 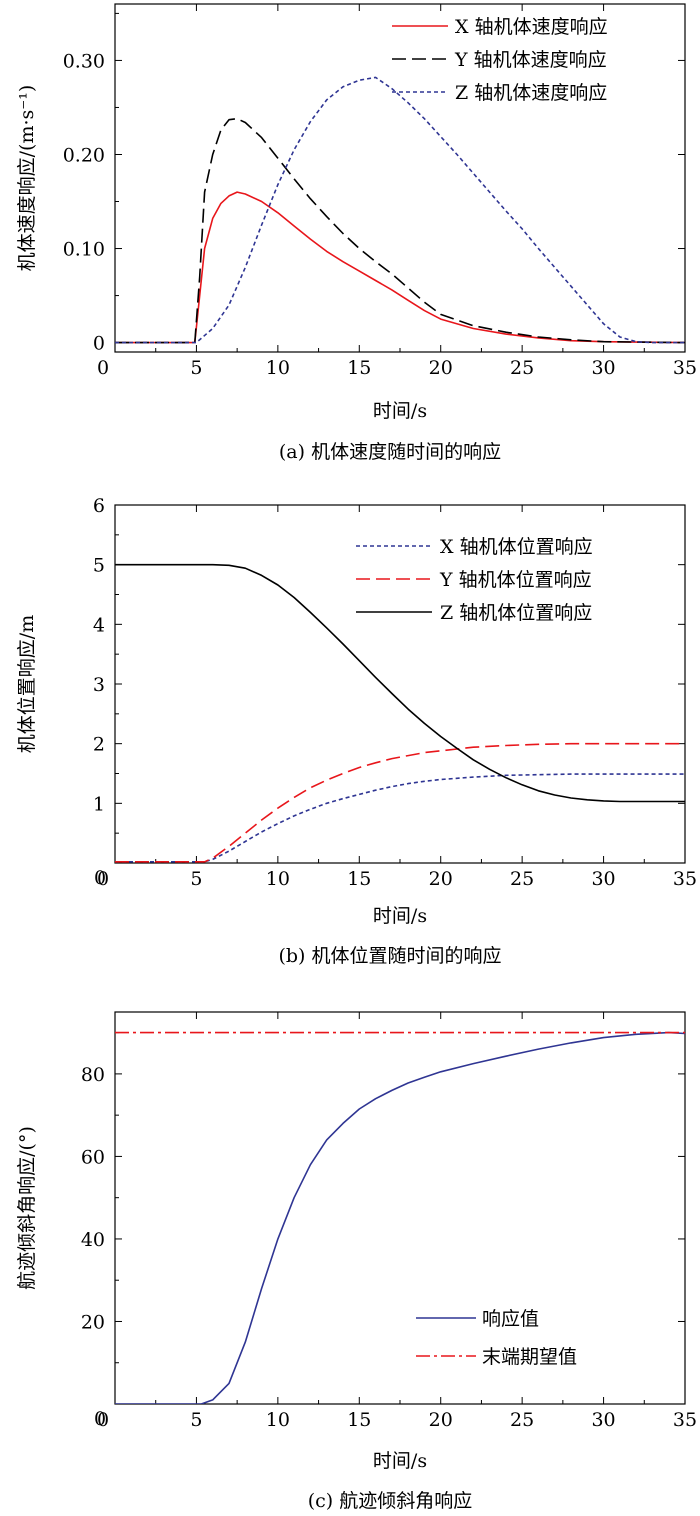 What do you see at coordinates (531, 27) in the screenshot?
I see `legend-label: X 轴机体速度响应` at bounding box center [531, 27].